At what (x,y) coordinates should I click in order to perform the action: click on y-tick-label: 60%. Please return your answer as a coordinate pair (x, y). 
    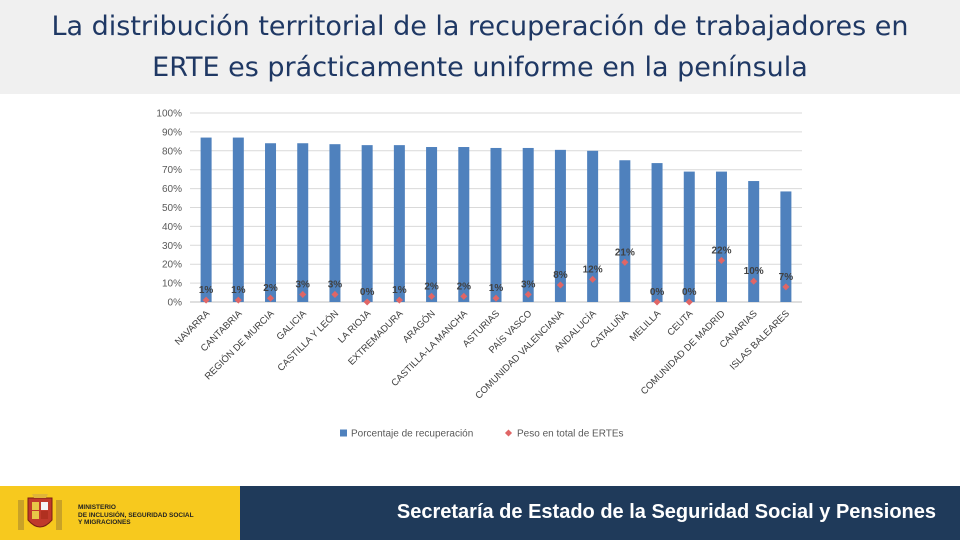
    Looking at the image, I should click on (172, 189).